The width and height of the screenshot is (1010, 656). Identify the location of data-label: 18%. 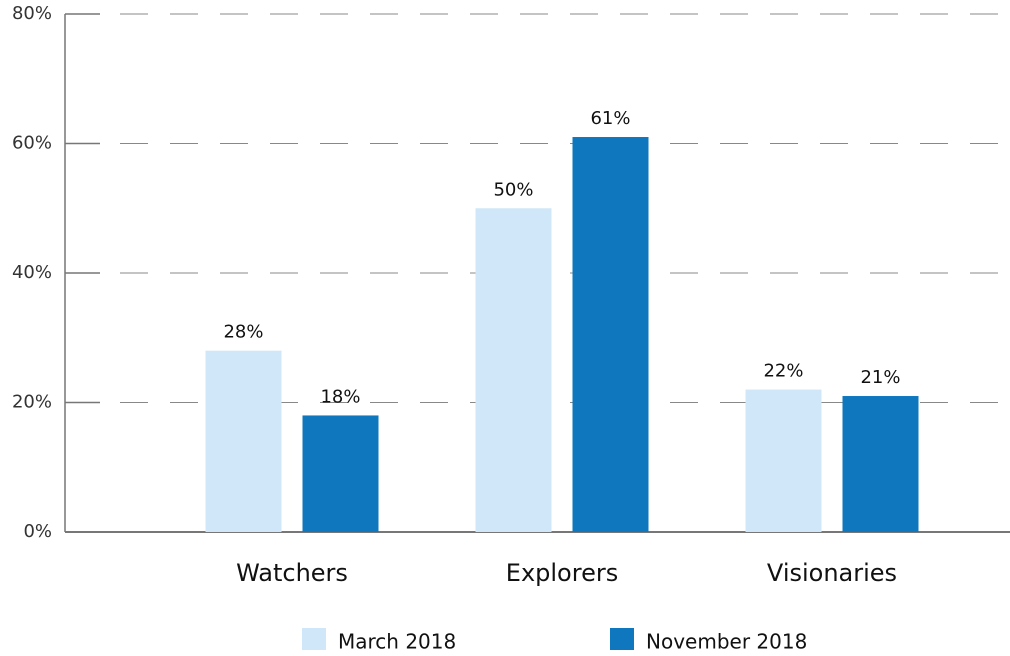
(340, 396).